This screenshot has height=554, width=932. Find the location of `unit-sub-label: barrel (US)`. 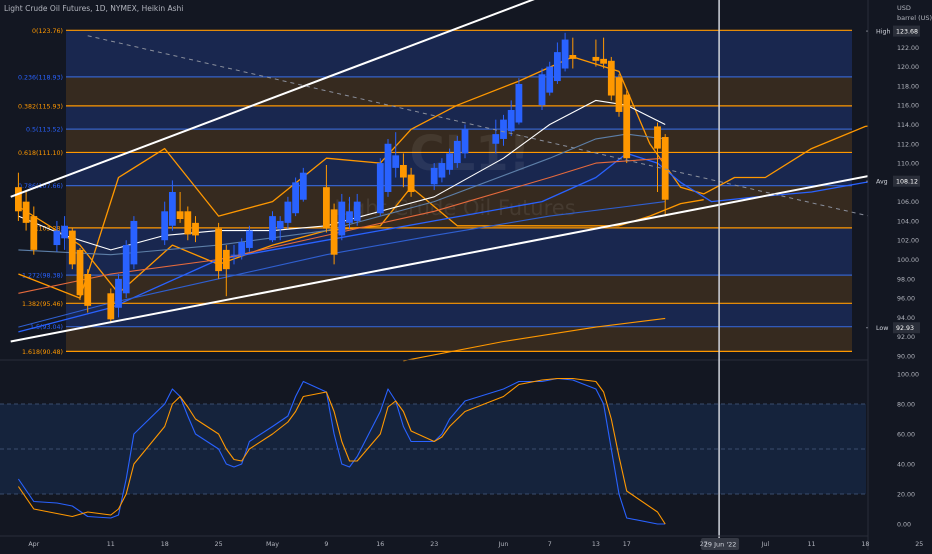

unit-sub-label: barrel (US) is located at coordinates (914, 18).